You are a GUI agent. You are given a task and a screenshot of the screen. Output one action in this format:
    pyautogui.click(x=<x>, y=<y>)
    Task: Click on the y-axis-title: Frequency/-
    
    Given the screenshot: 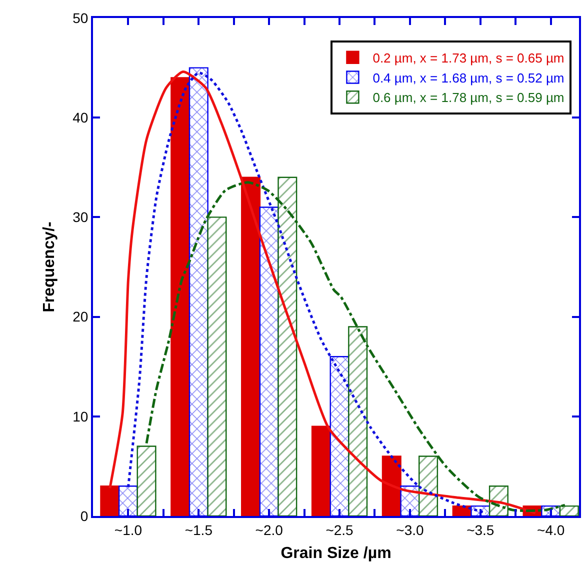 What is the action you would take?
    pyautogui.click(x=49, y=267)
    